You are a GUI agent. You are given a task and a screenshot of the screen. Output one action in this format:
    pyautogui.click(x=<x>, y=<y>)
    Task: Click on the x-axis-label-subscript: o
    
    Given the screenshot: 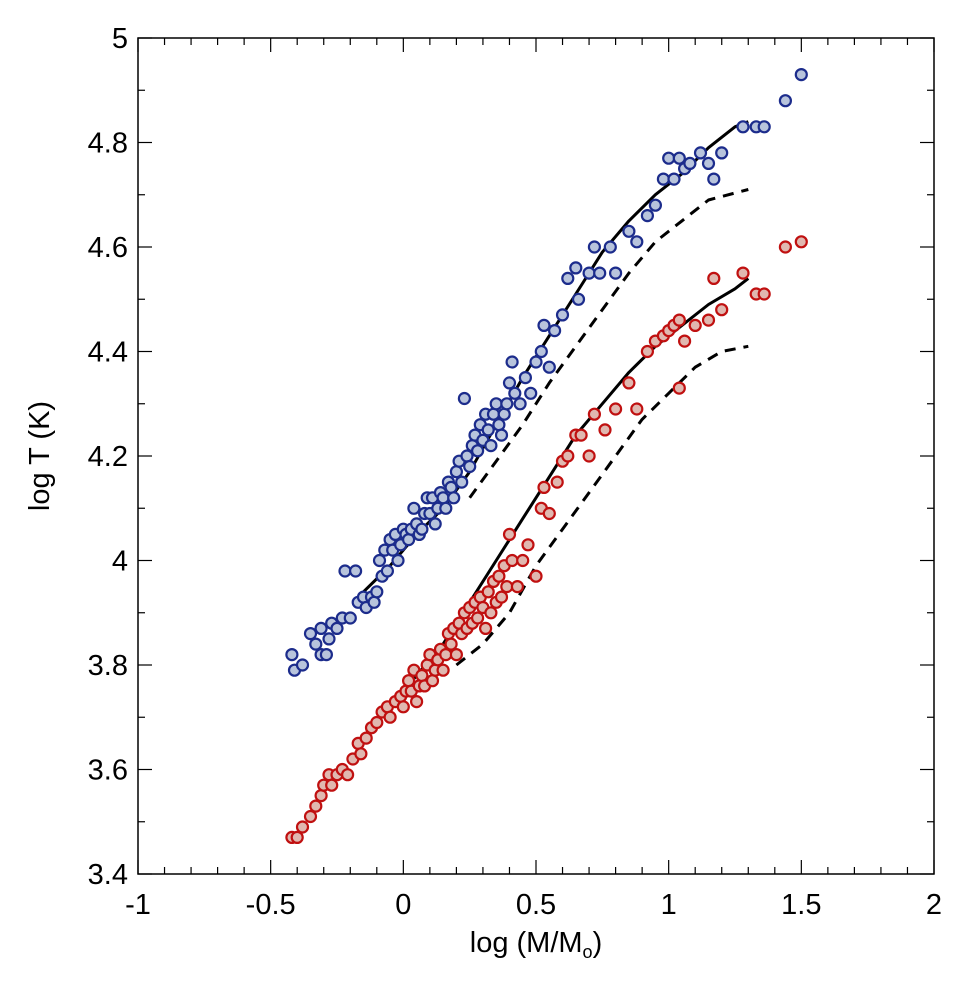 What is the action you would take?
    pyautogui.click(x=588, y=952)
    